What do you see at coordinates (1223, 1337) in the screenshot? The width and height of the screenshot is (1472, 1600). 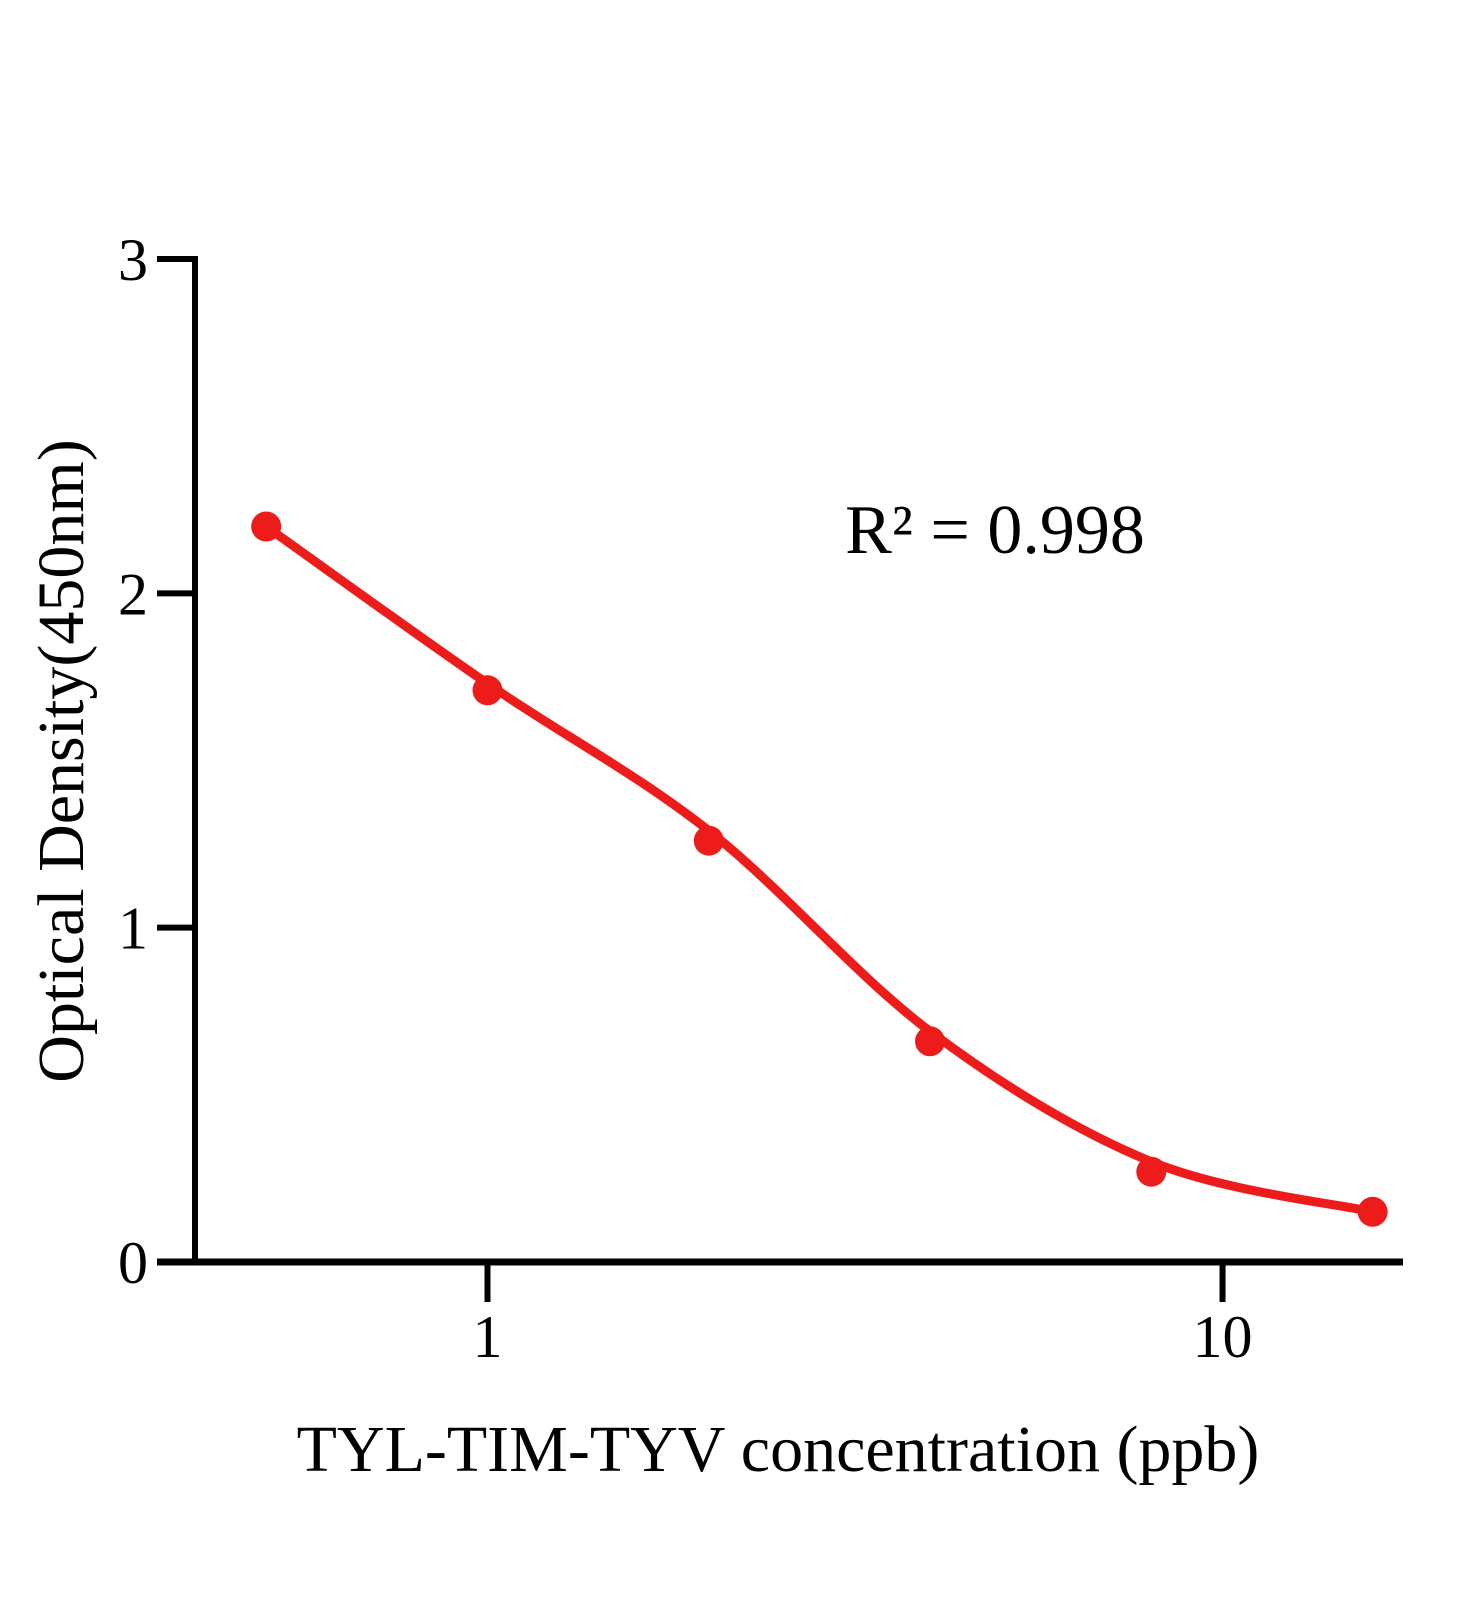 I see `x-tick-label: 10` at bounding box center [1223, 1337].